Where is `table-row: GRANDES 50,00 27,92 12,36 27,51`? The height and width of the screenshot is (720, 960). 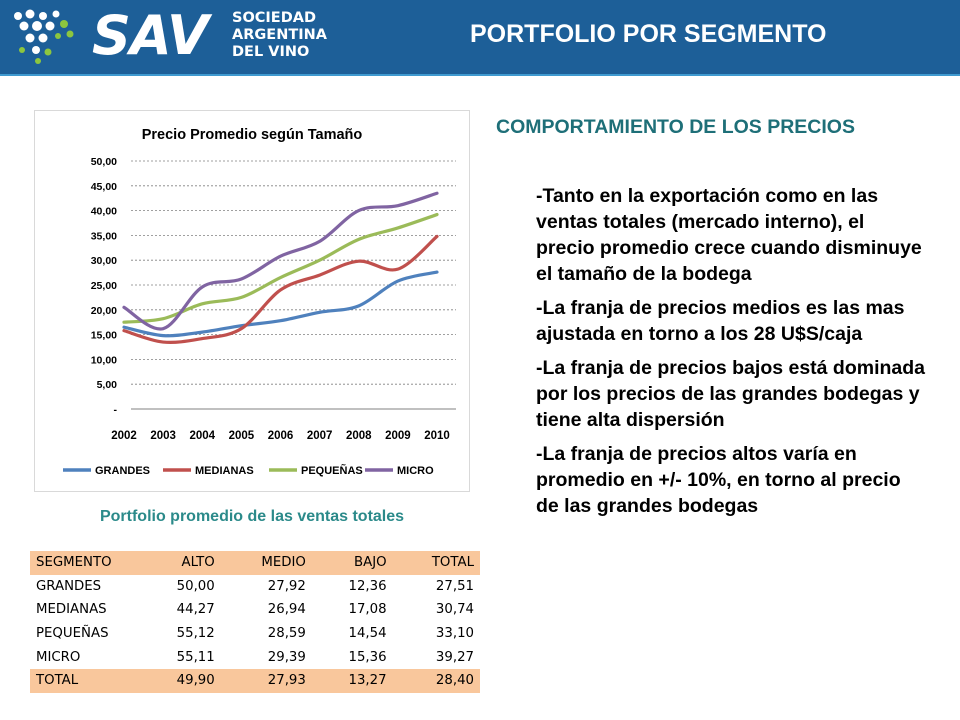
table-row: GRANDES 50,00 27,92 12,36 27,51 is located at coordinates (255, 587).